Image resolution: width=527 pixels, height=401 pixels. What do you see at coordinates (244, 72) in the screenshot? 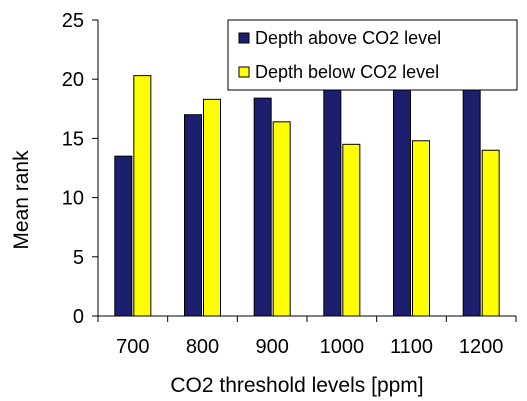
I see `legend-swatch-depth-below` at bounding box center [244, 72].